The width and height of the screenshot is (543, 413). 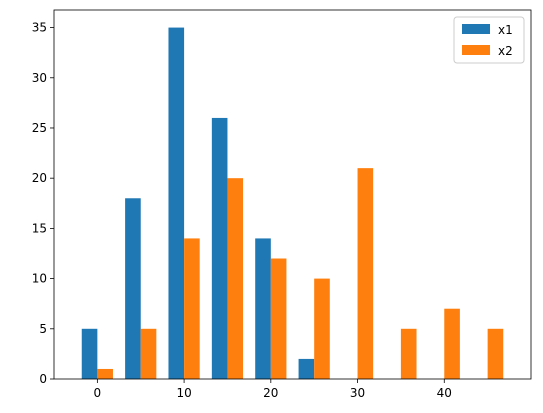 I want to click on legend-swatch-x1, so click(x=476, y=29).